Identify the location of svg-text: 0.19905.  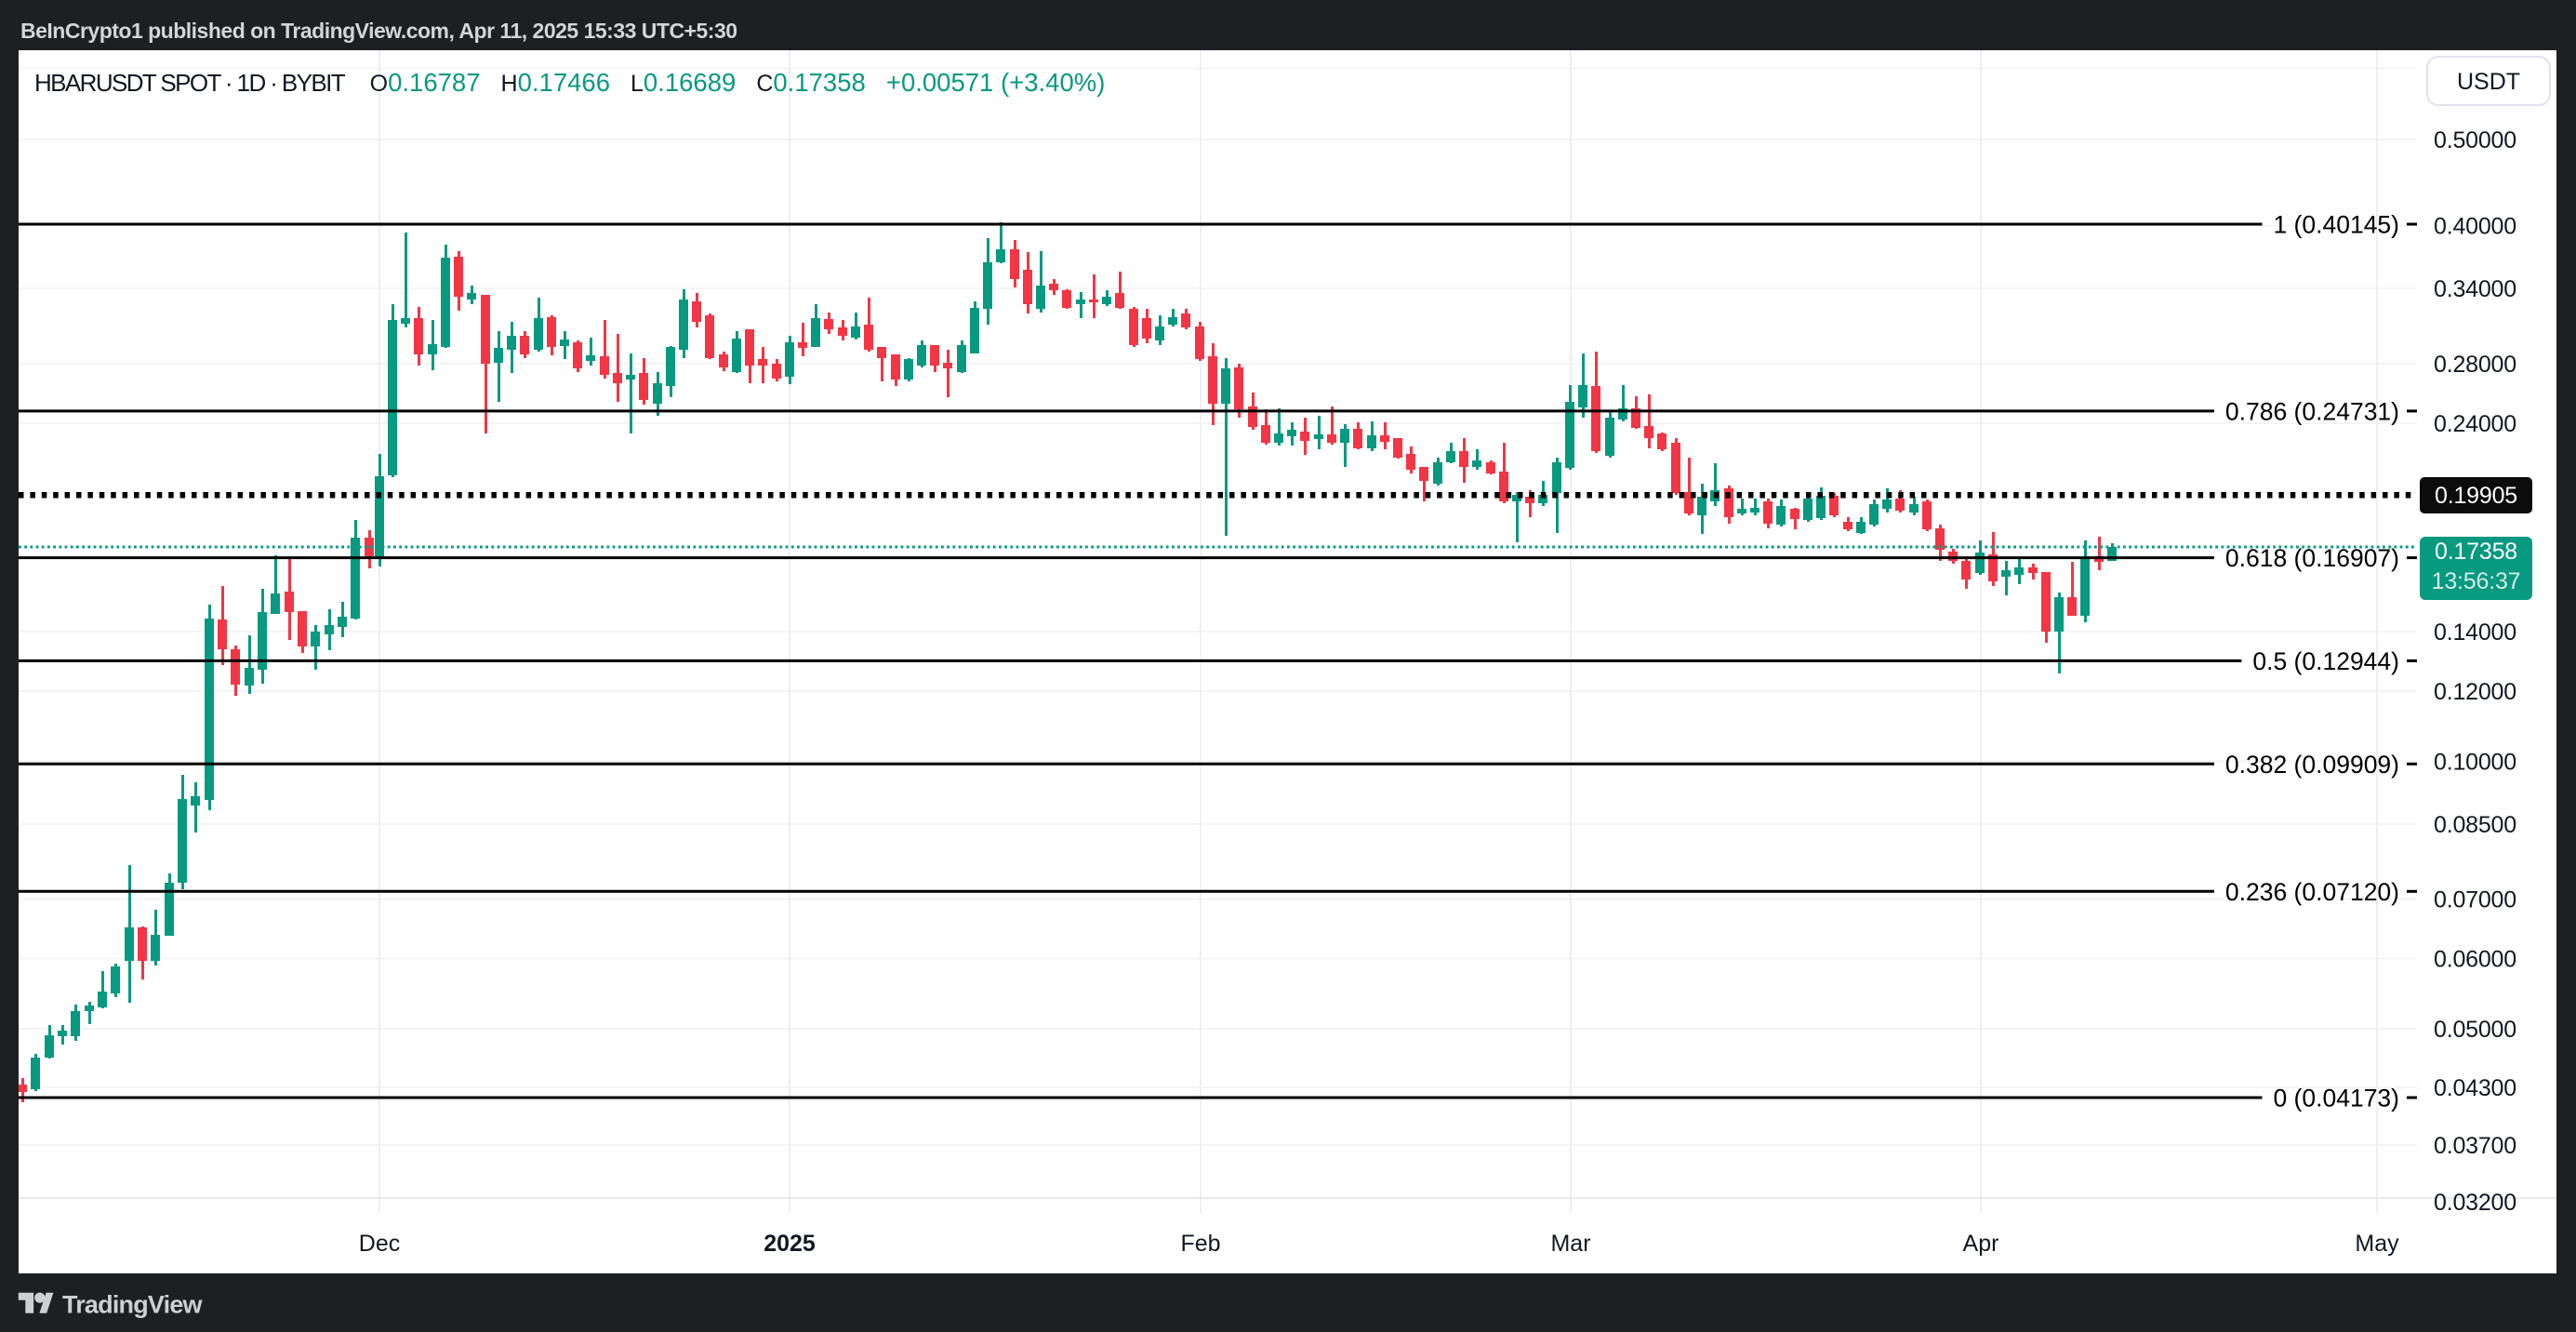
(2476, 496).